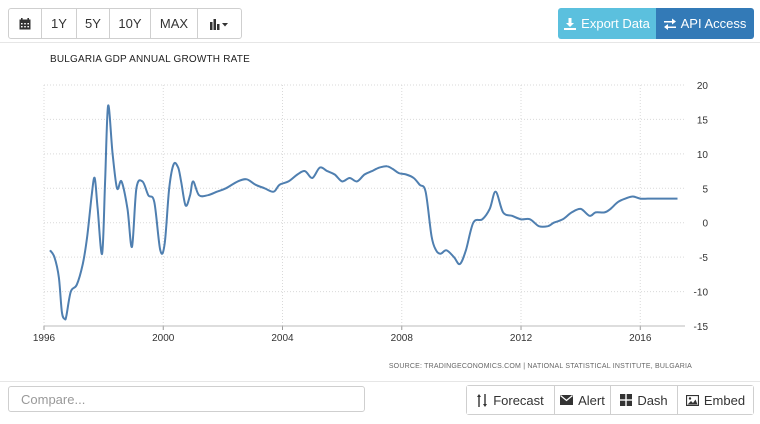 This screenshot has width=760, height=424. I want to click on alert-button: Alert, so click(583, 400).